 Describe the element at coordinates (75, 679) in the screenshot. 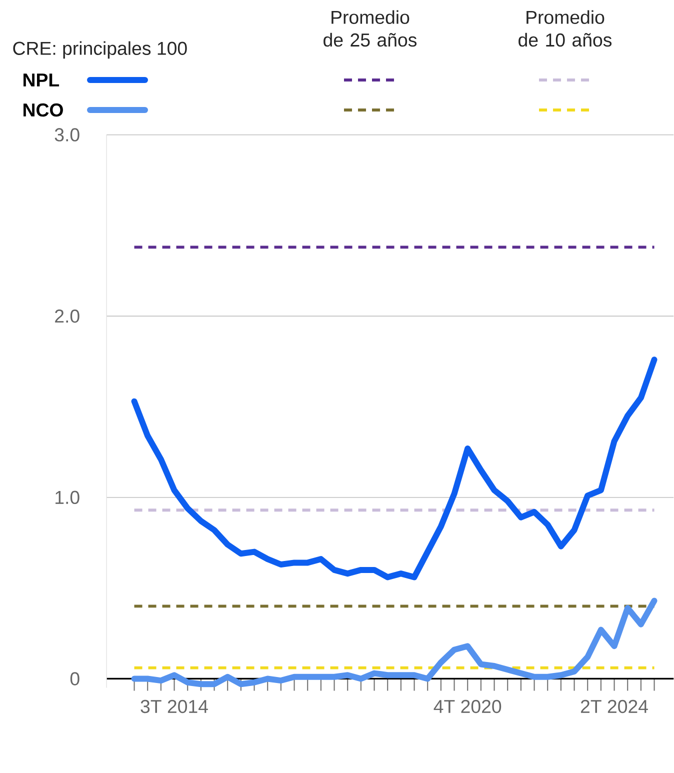

I see `y-tick-label: 0` at that location.